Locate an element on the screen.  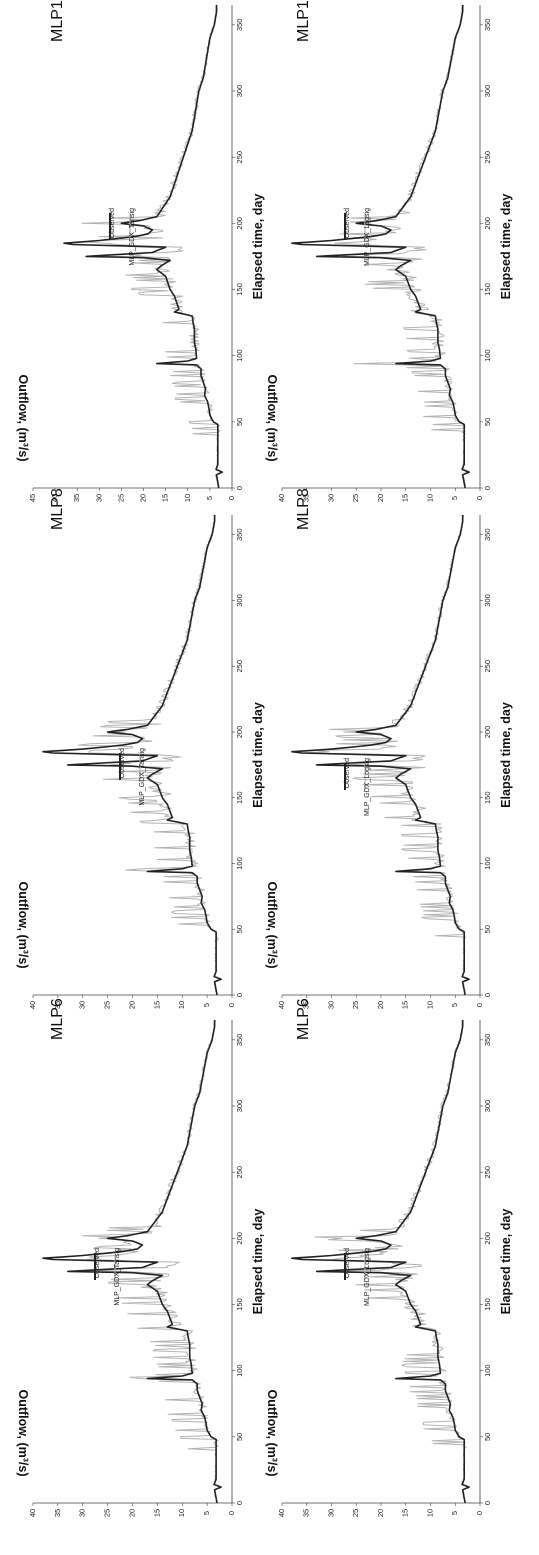
chart-title: MLP11 is located at coordinates (57, 21).